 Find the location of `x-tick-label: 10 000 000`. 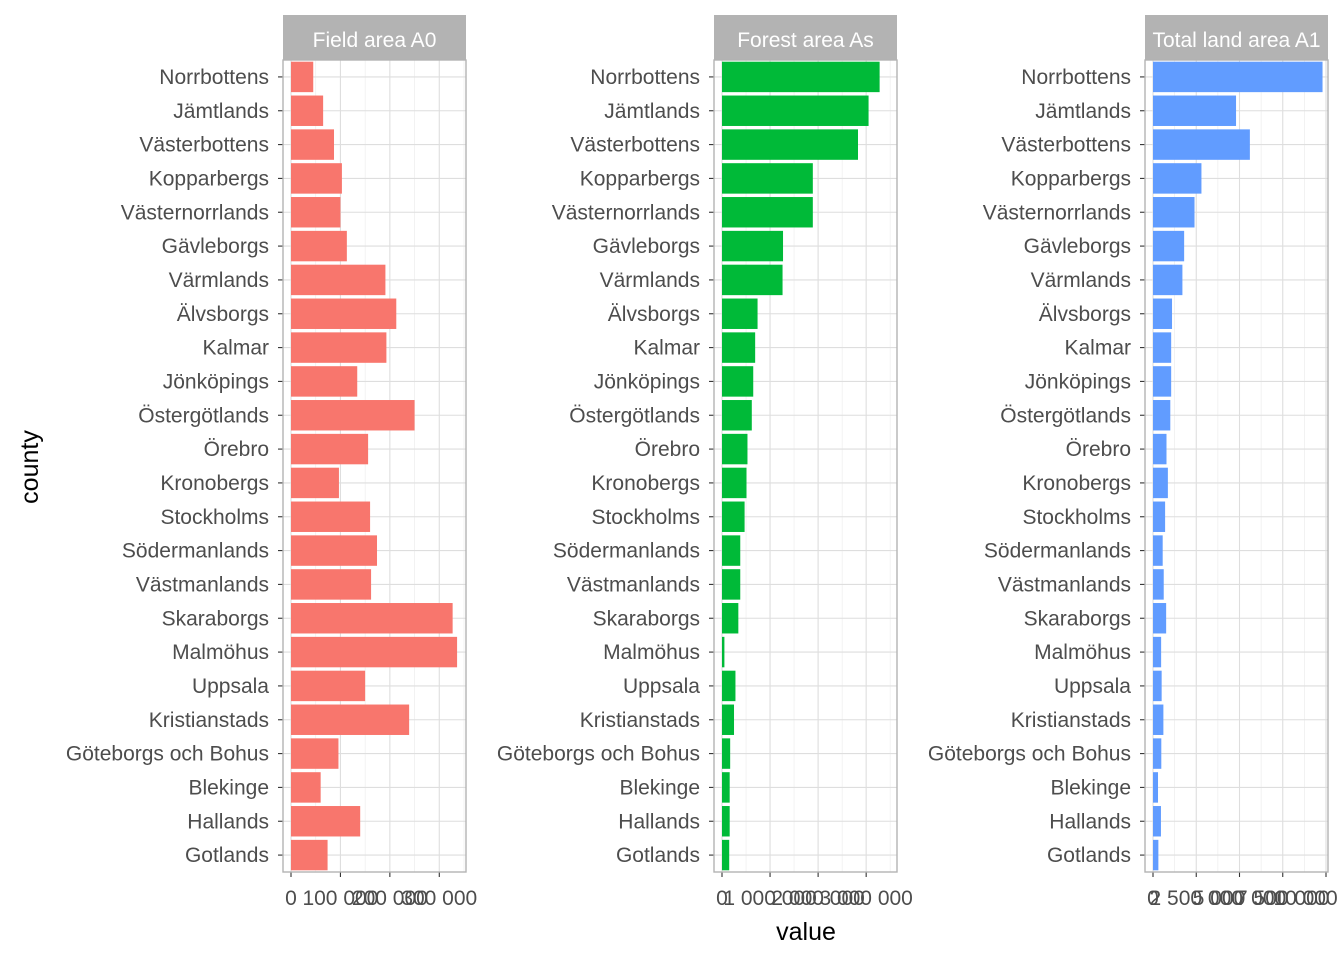

x-tick-label: 10 000 000 is located at coordinates (1308, 898).